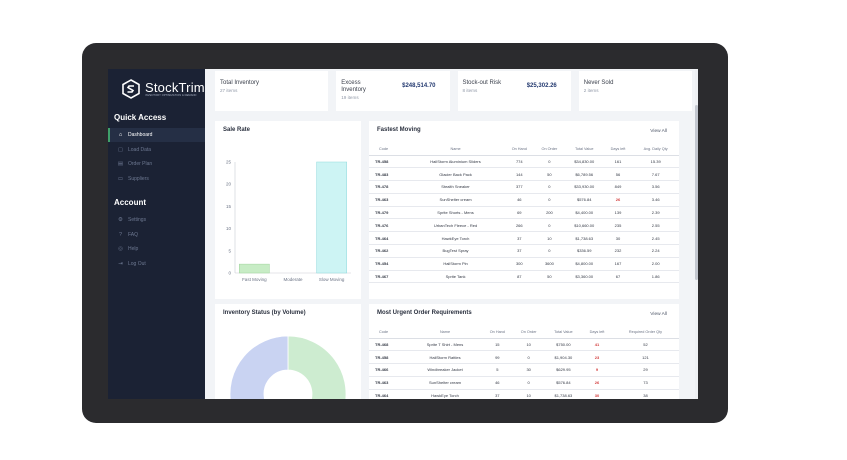 The image size is (847, 460). What do you see at coordinates (229, 162) in the screenshot?
I see `y-tick-label: 25` at bounding box center [229, 162].